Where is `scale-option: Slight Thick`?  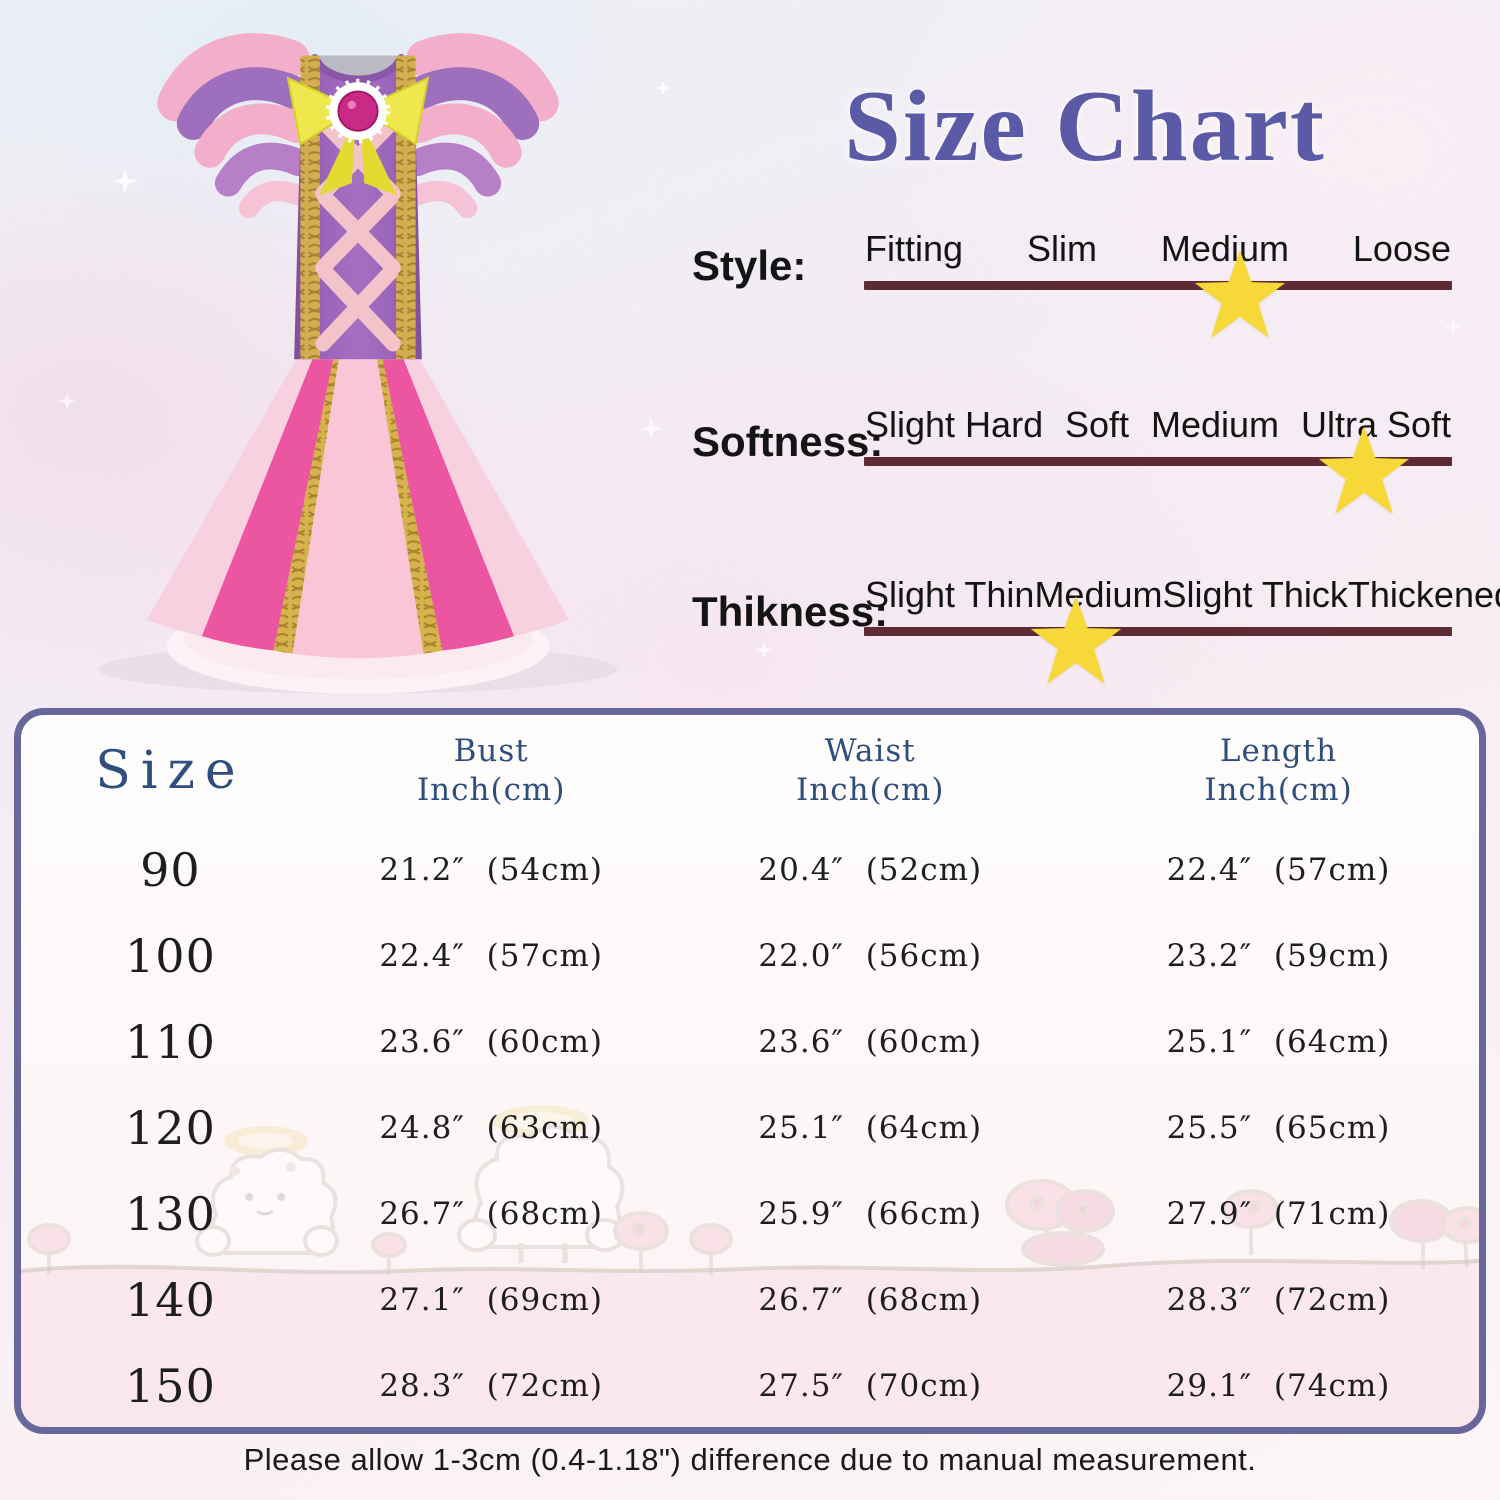
scale-option: Slight Thick is located at coordinates (1255, 594).